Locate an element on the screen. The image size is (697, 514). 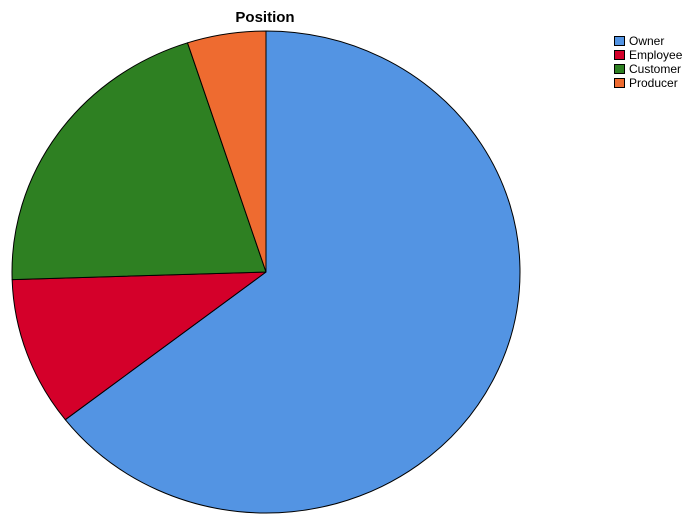
legend-item-employee: Employee is located at coordinates (648, 55).